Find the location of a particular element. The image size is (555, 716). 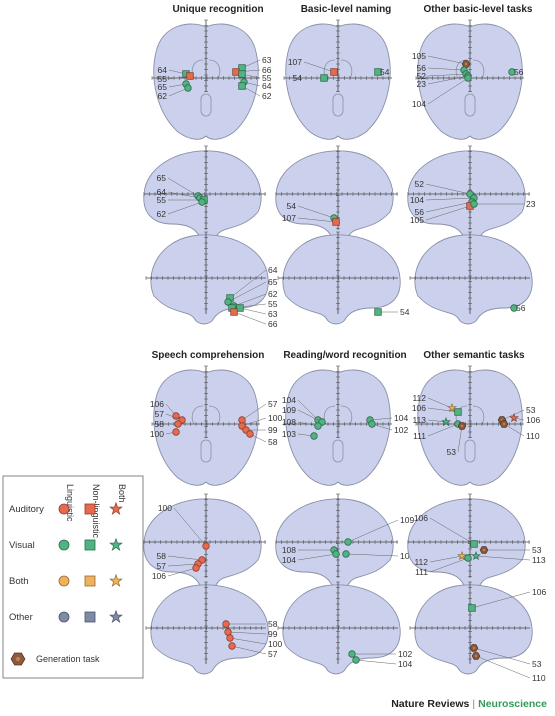

legend-col-non-linguistic: Non-linguistic is located at coordinates (96, 511).